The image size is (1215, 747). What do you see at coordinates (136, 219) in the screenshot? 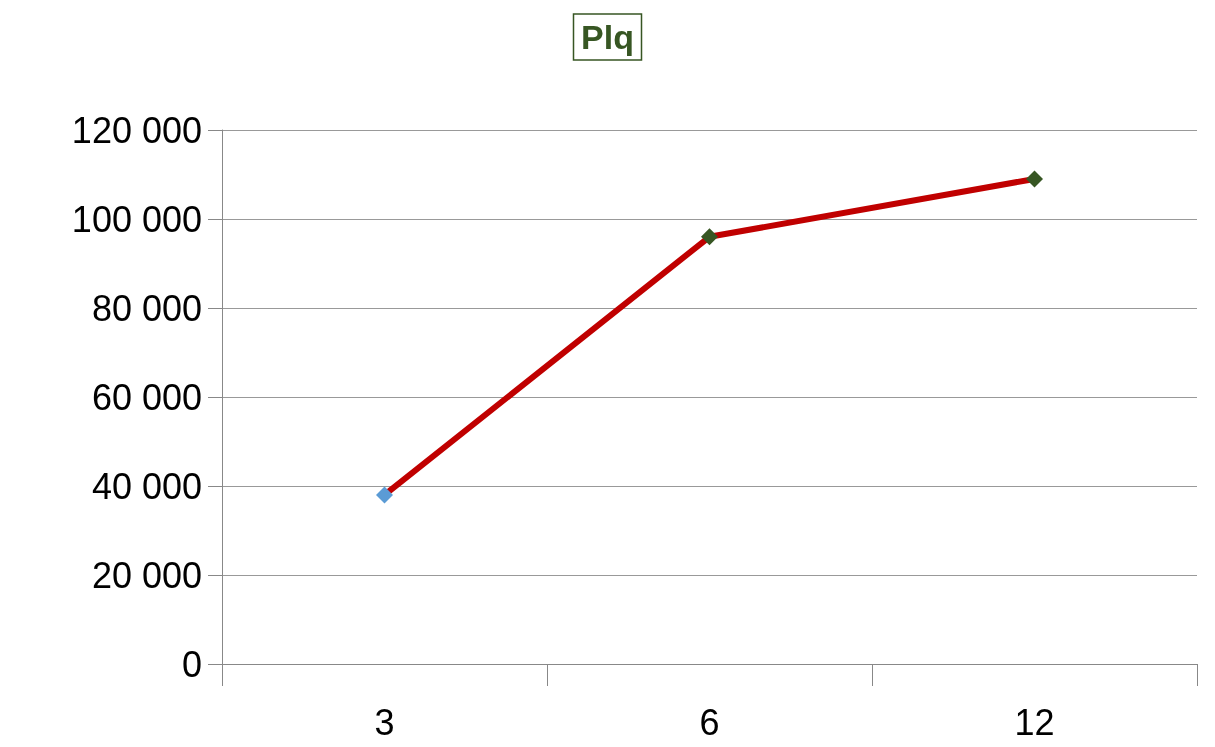
I see `y-tick-label: 100 000` at bounding box center [136, 219].